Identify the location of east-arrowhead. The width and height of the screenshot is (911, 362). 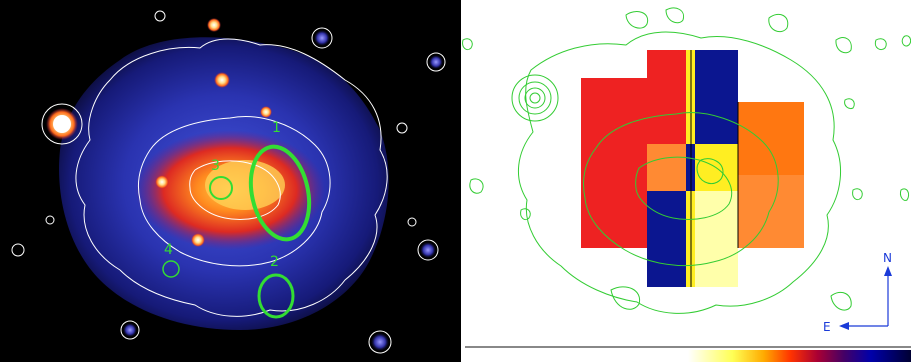
(844, 326).